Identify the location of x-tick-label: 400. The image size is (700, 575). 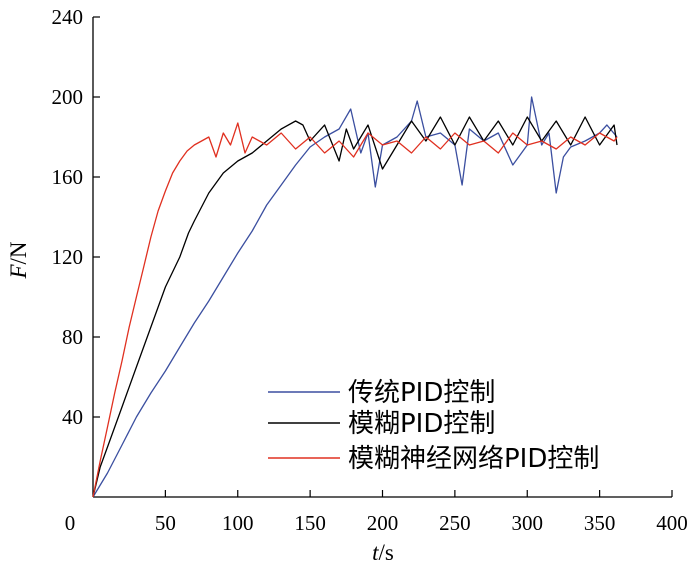
(672, 523).